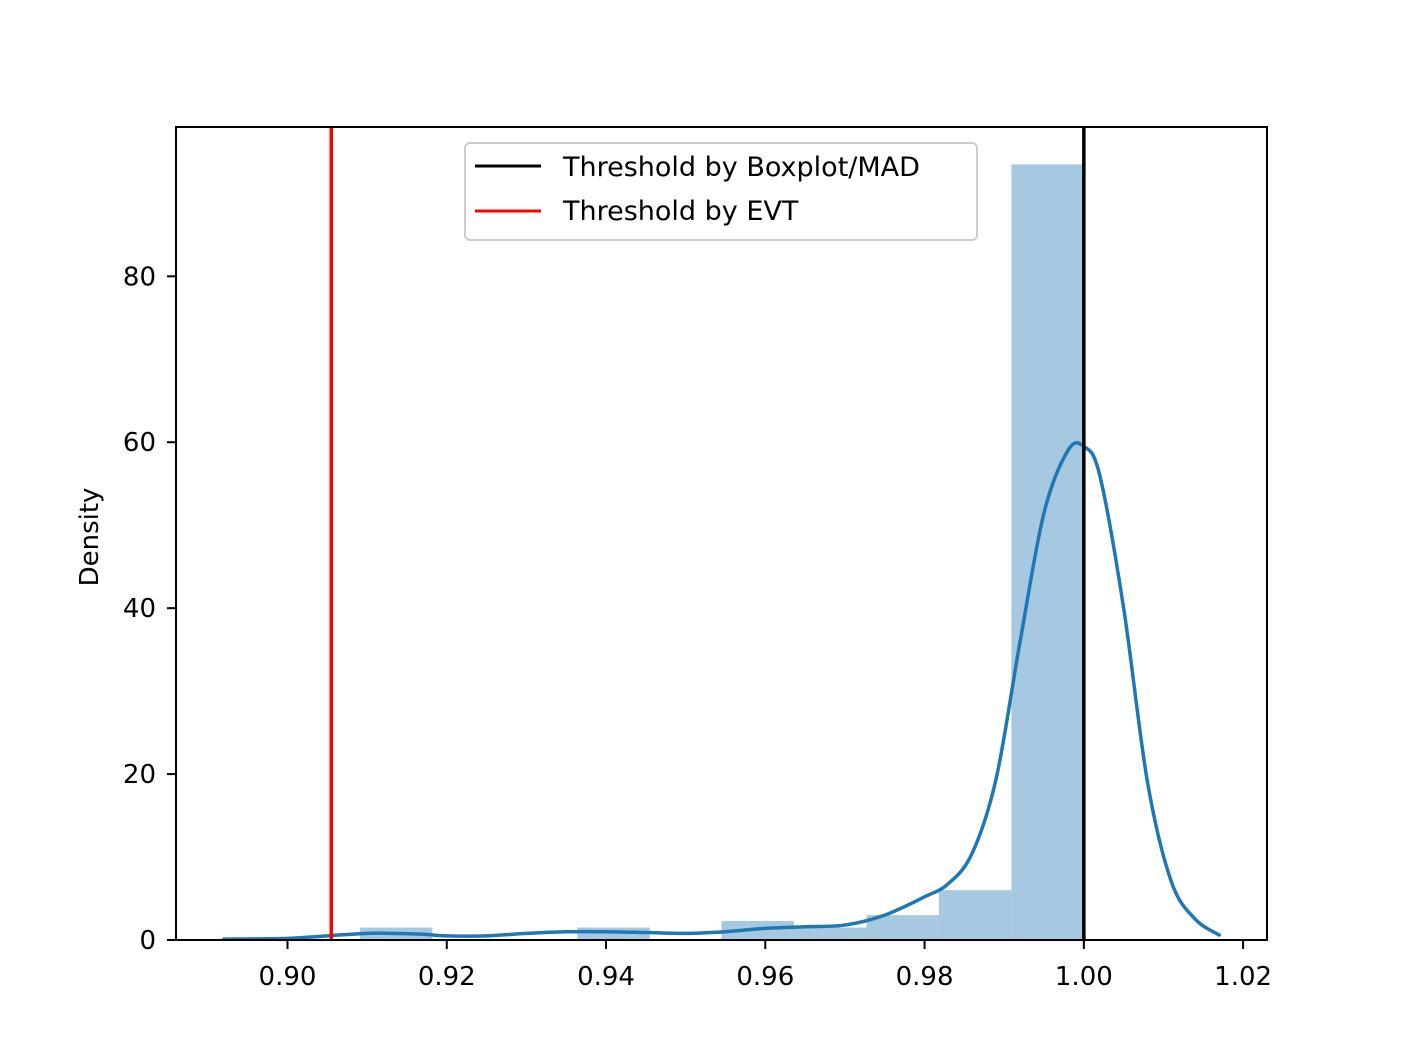 The image size is (1408, 1056). Describe the element at coordinates (925, 977) in the screenshot. I see `x-tick-label: 0.98` at that location.